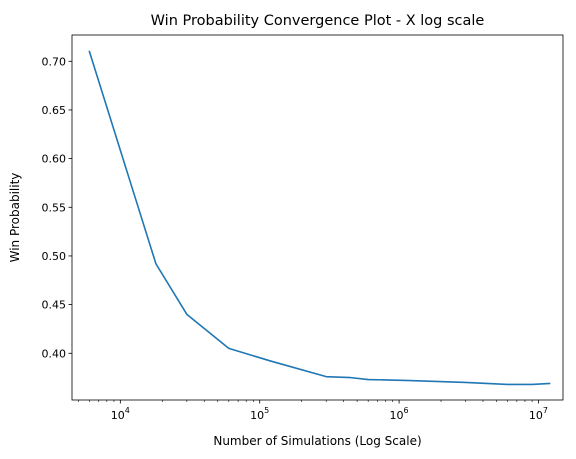 The image size is (576, 459). Describe the element at coordinates (399, 414) in the screenshot. I see `x-tick-label: 10⁶` at that location.